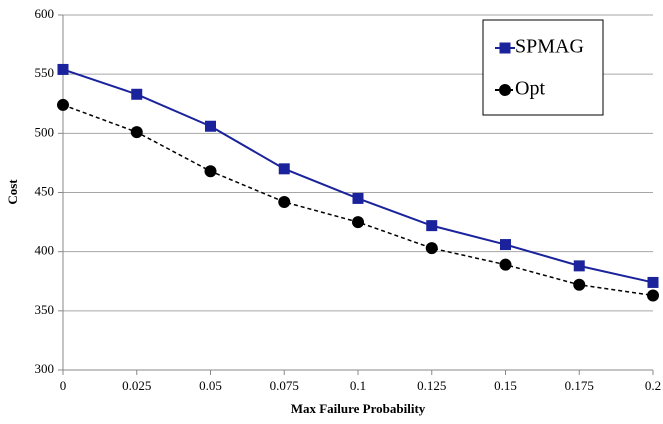 This screenshot has width=663, height=424. I want to click on y-tick-label: 550, so click(45, 72).